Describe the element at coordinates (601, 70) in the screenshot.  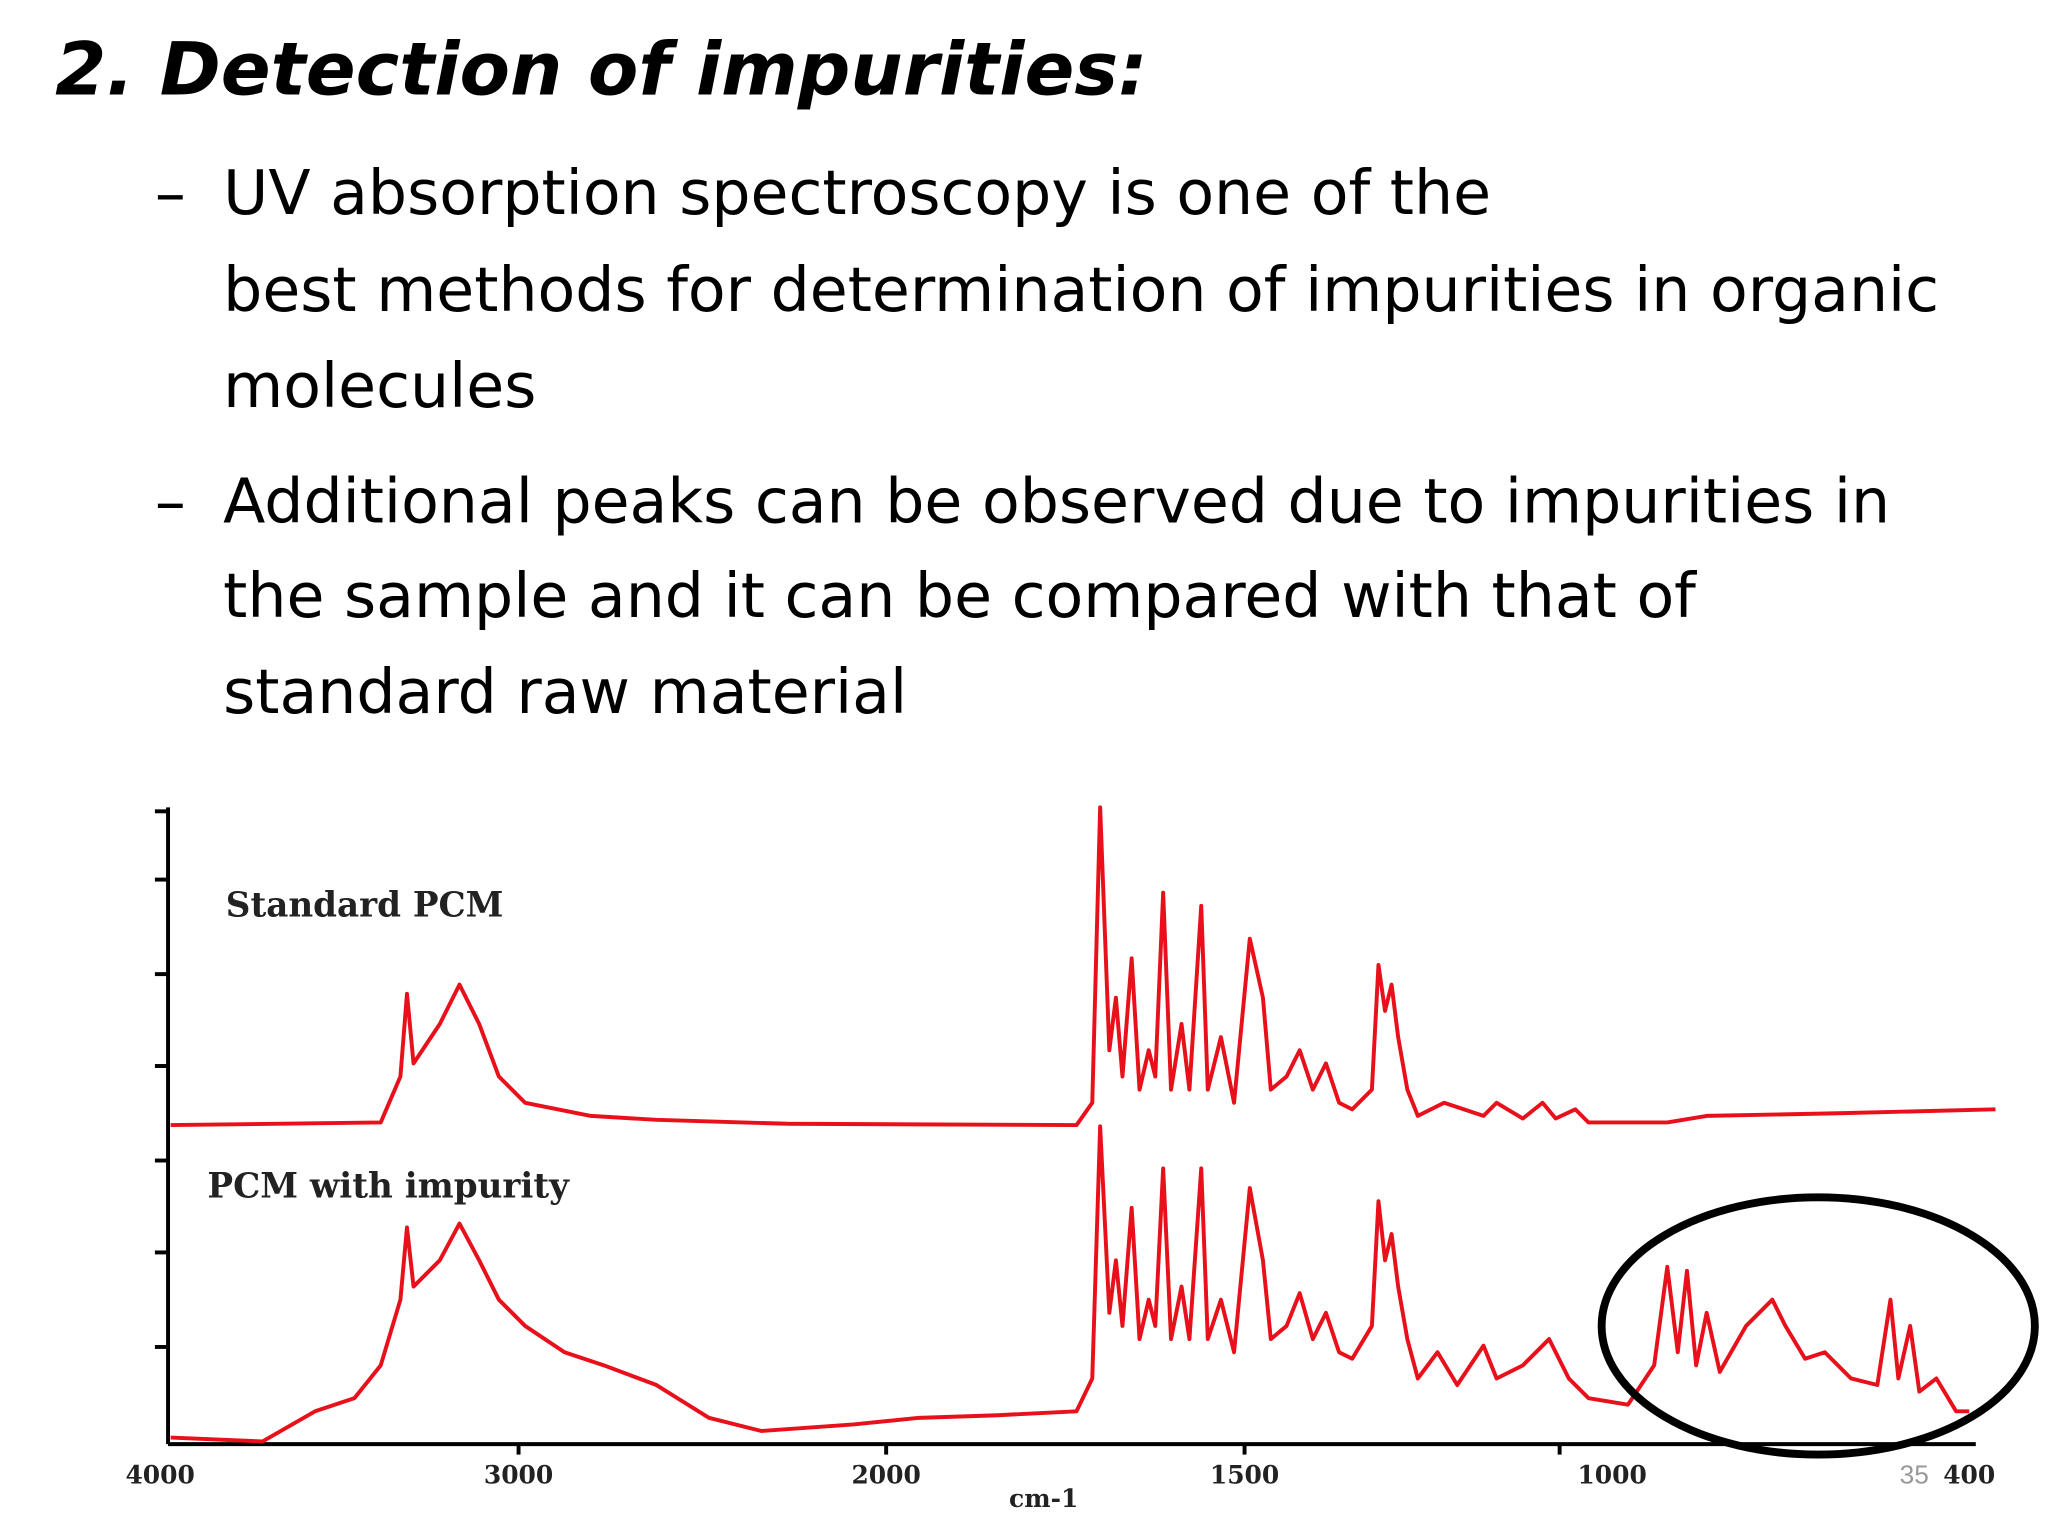
I see `slide-title: 2. Detection of impurities:` at that location.